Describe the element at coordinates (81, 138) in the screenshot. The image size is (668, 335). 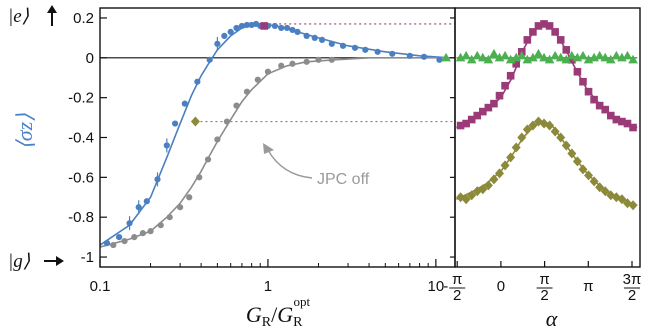
I see `y-tick-label: -0.4` at that location.